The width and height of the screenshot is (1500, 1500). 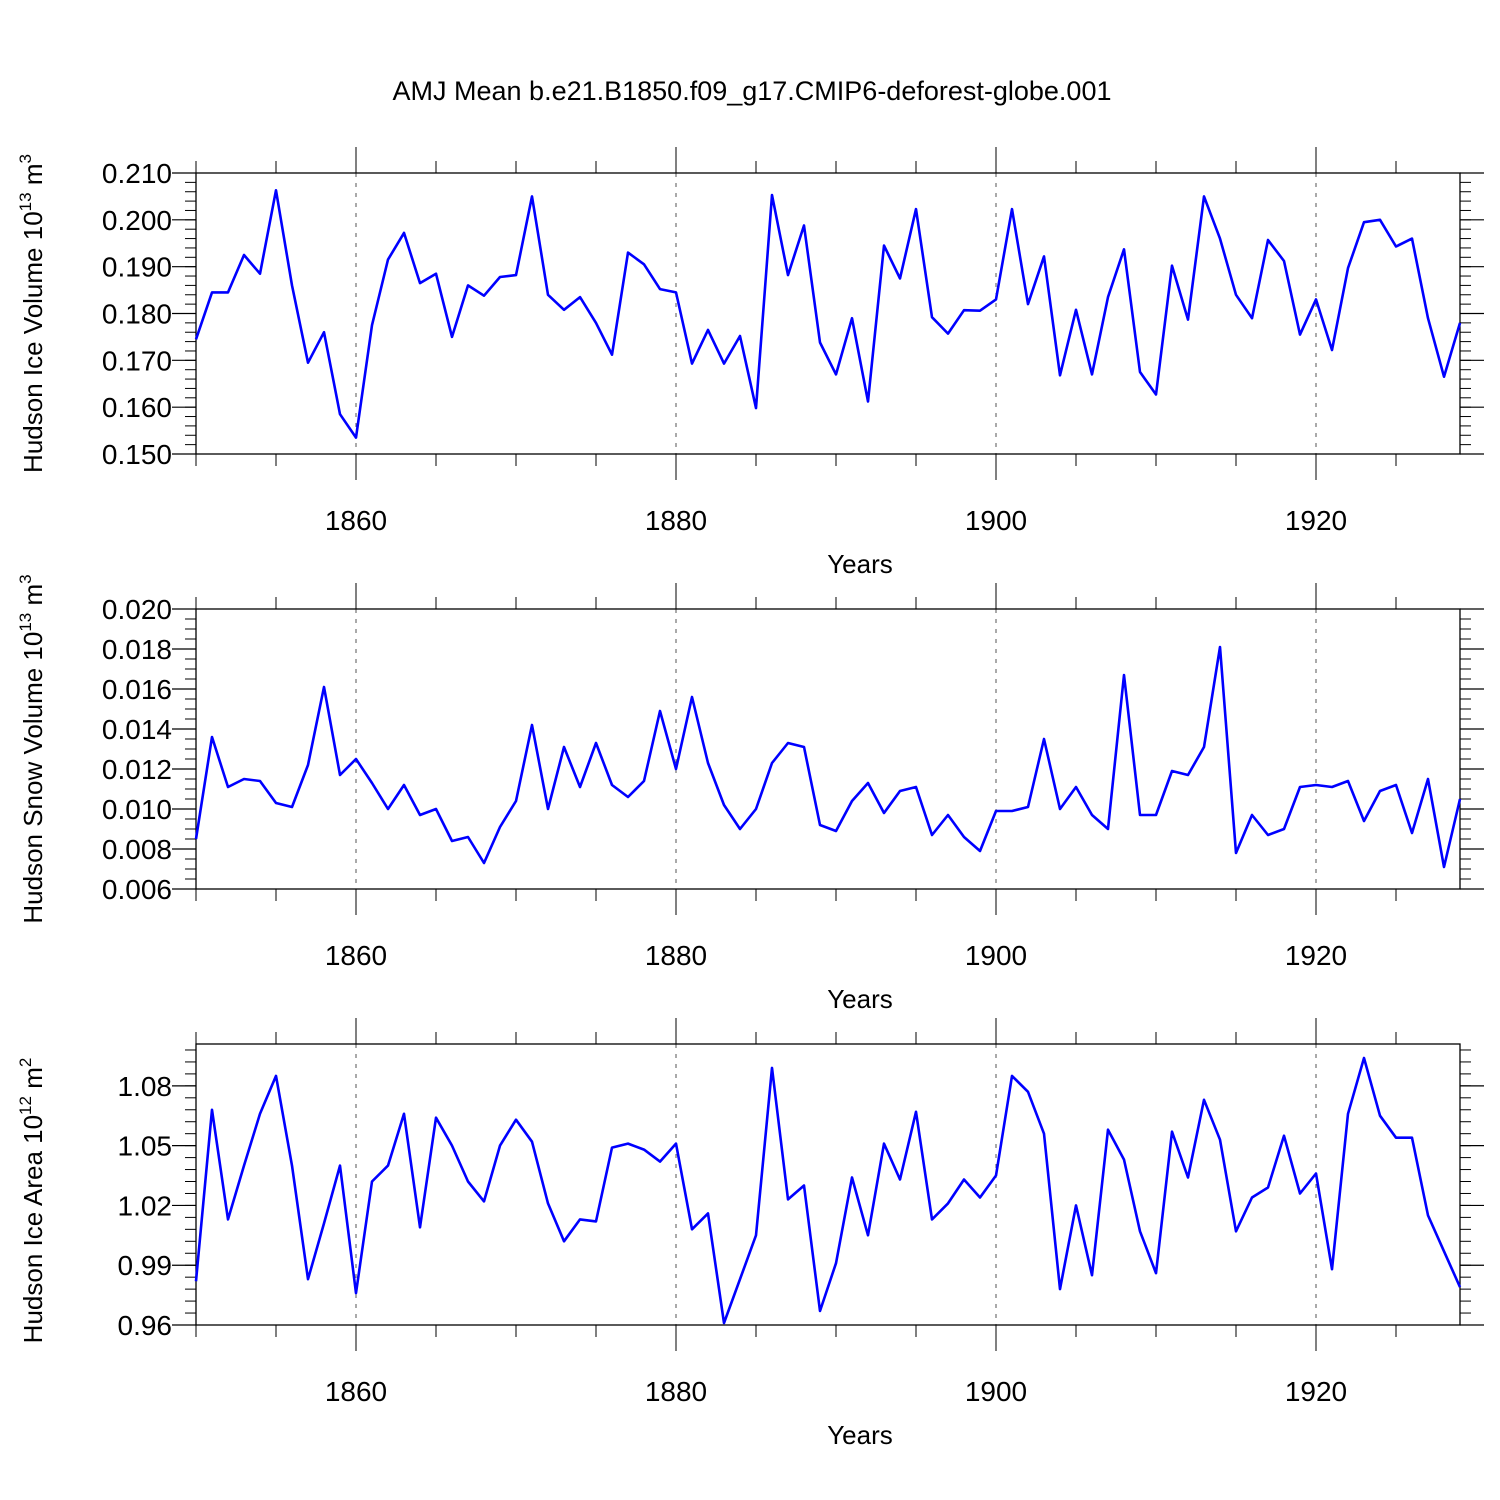 What do you see at coordinates (137, 769) in the screenshot?
I see `y-tick-label: 0.012` at bounding box center [137, 769].